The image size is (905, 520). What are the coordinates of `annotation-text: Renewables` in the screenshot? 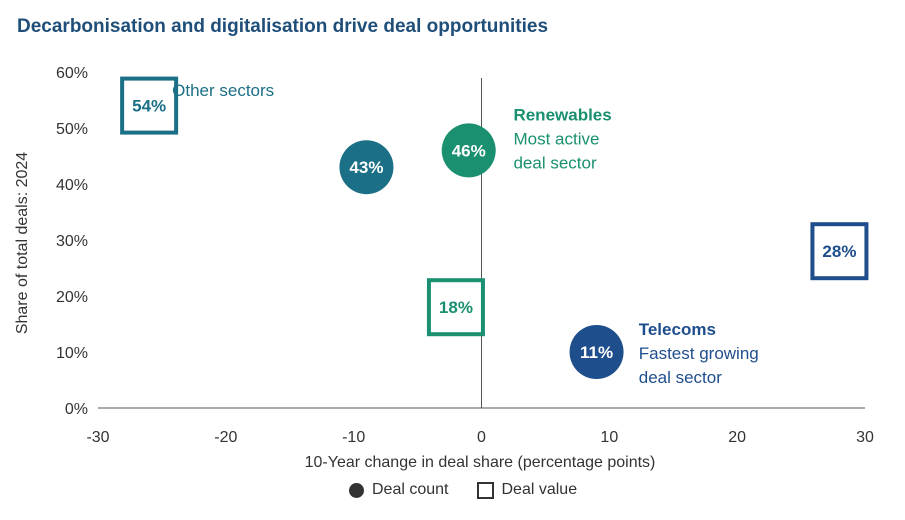 It's located at (562, 115).